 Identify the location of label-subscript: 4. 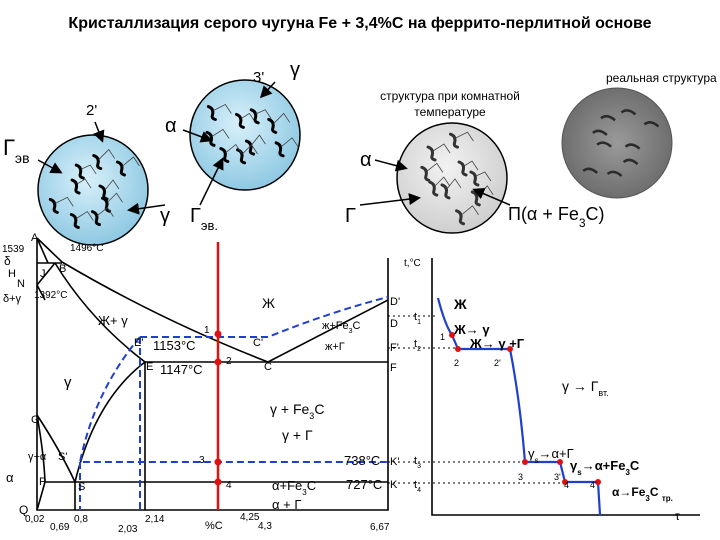
(419, 490).